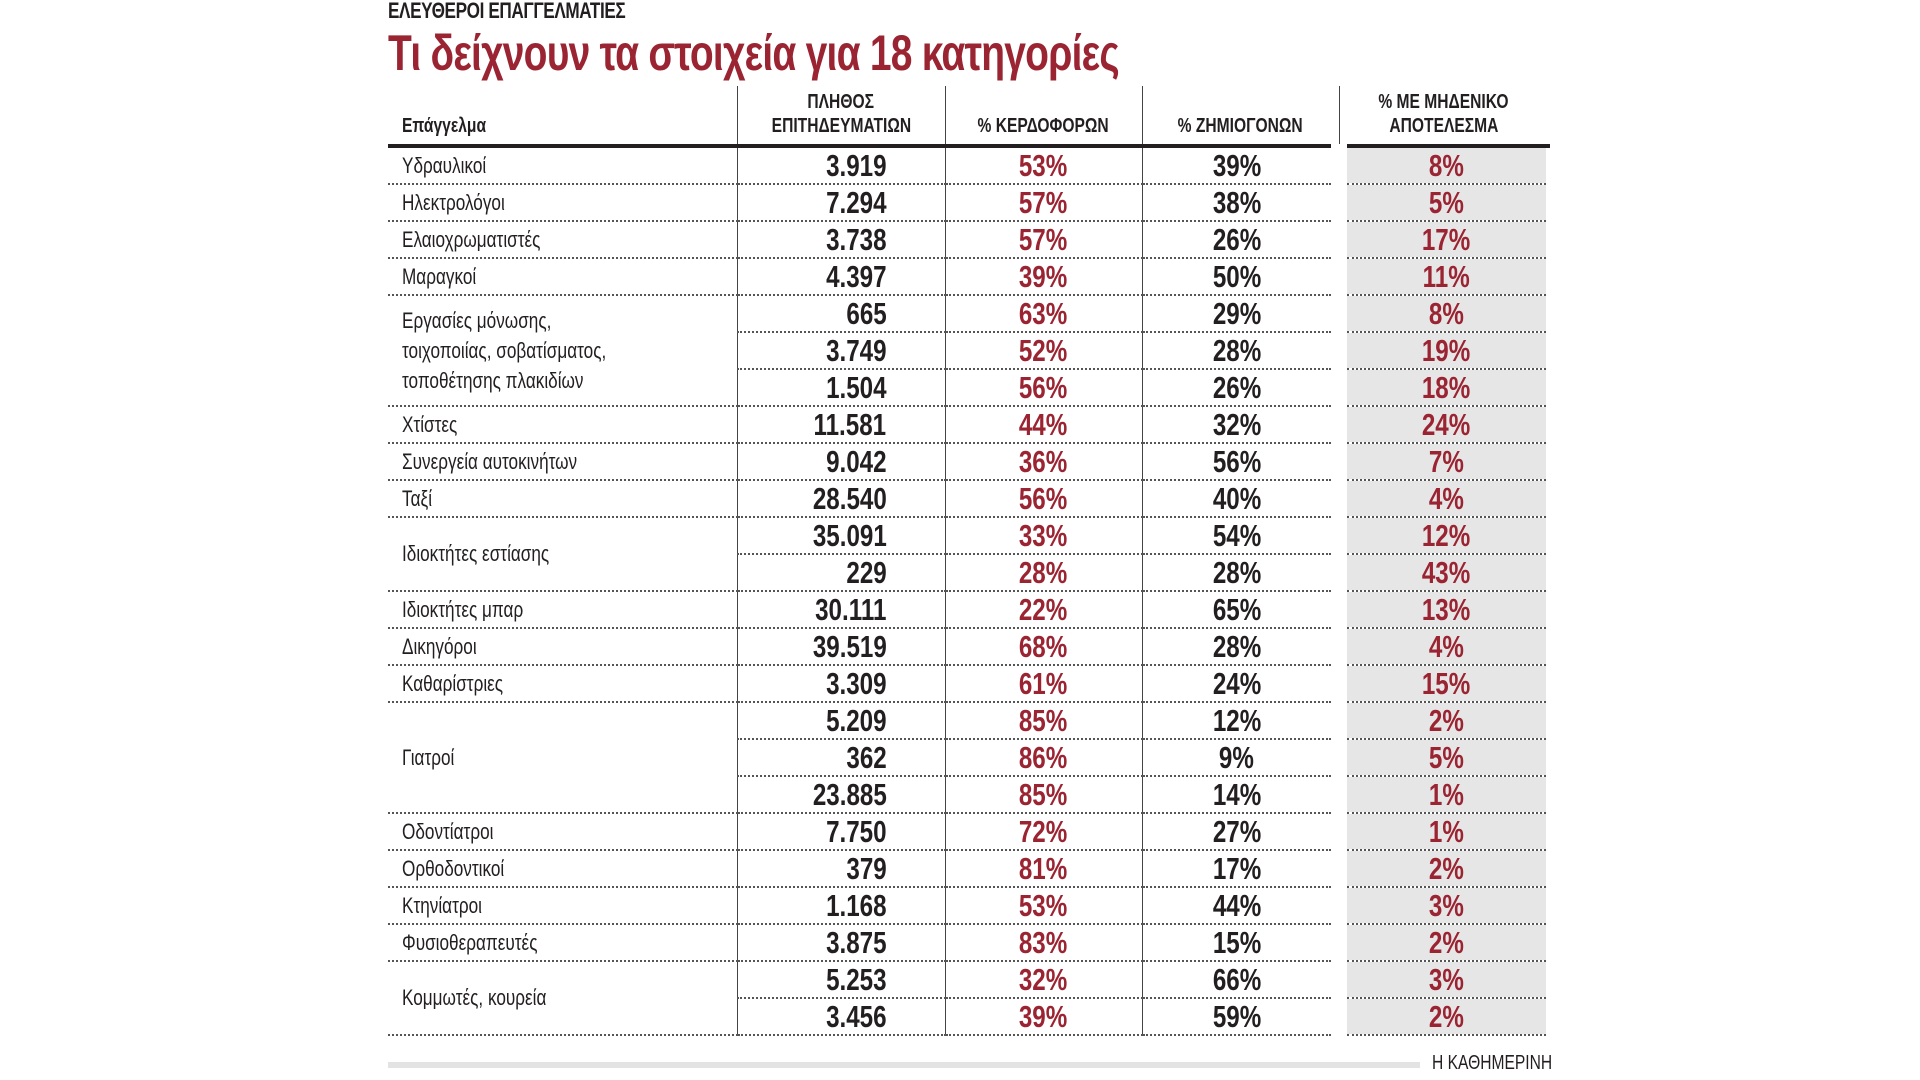  Describe the element at coordinates (1446, 683) in the screenshot. I see `zero-value: 15%` at that location.